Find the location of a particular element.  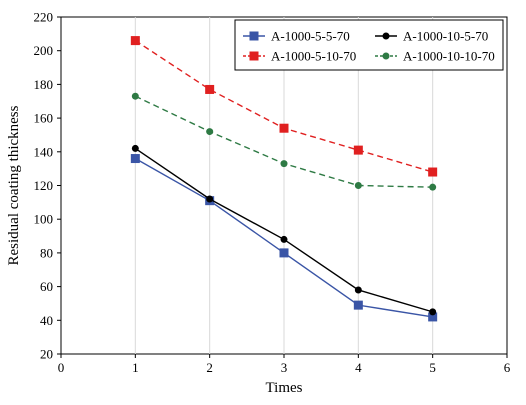

y-tick-label-100: 100 is located at coordinates (44, 219).